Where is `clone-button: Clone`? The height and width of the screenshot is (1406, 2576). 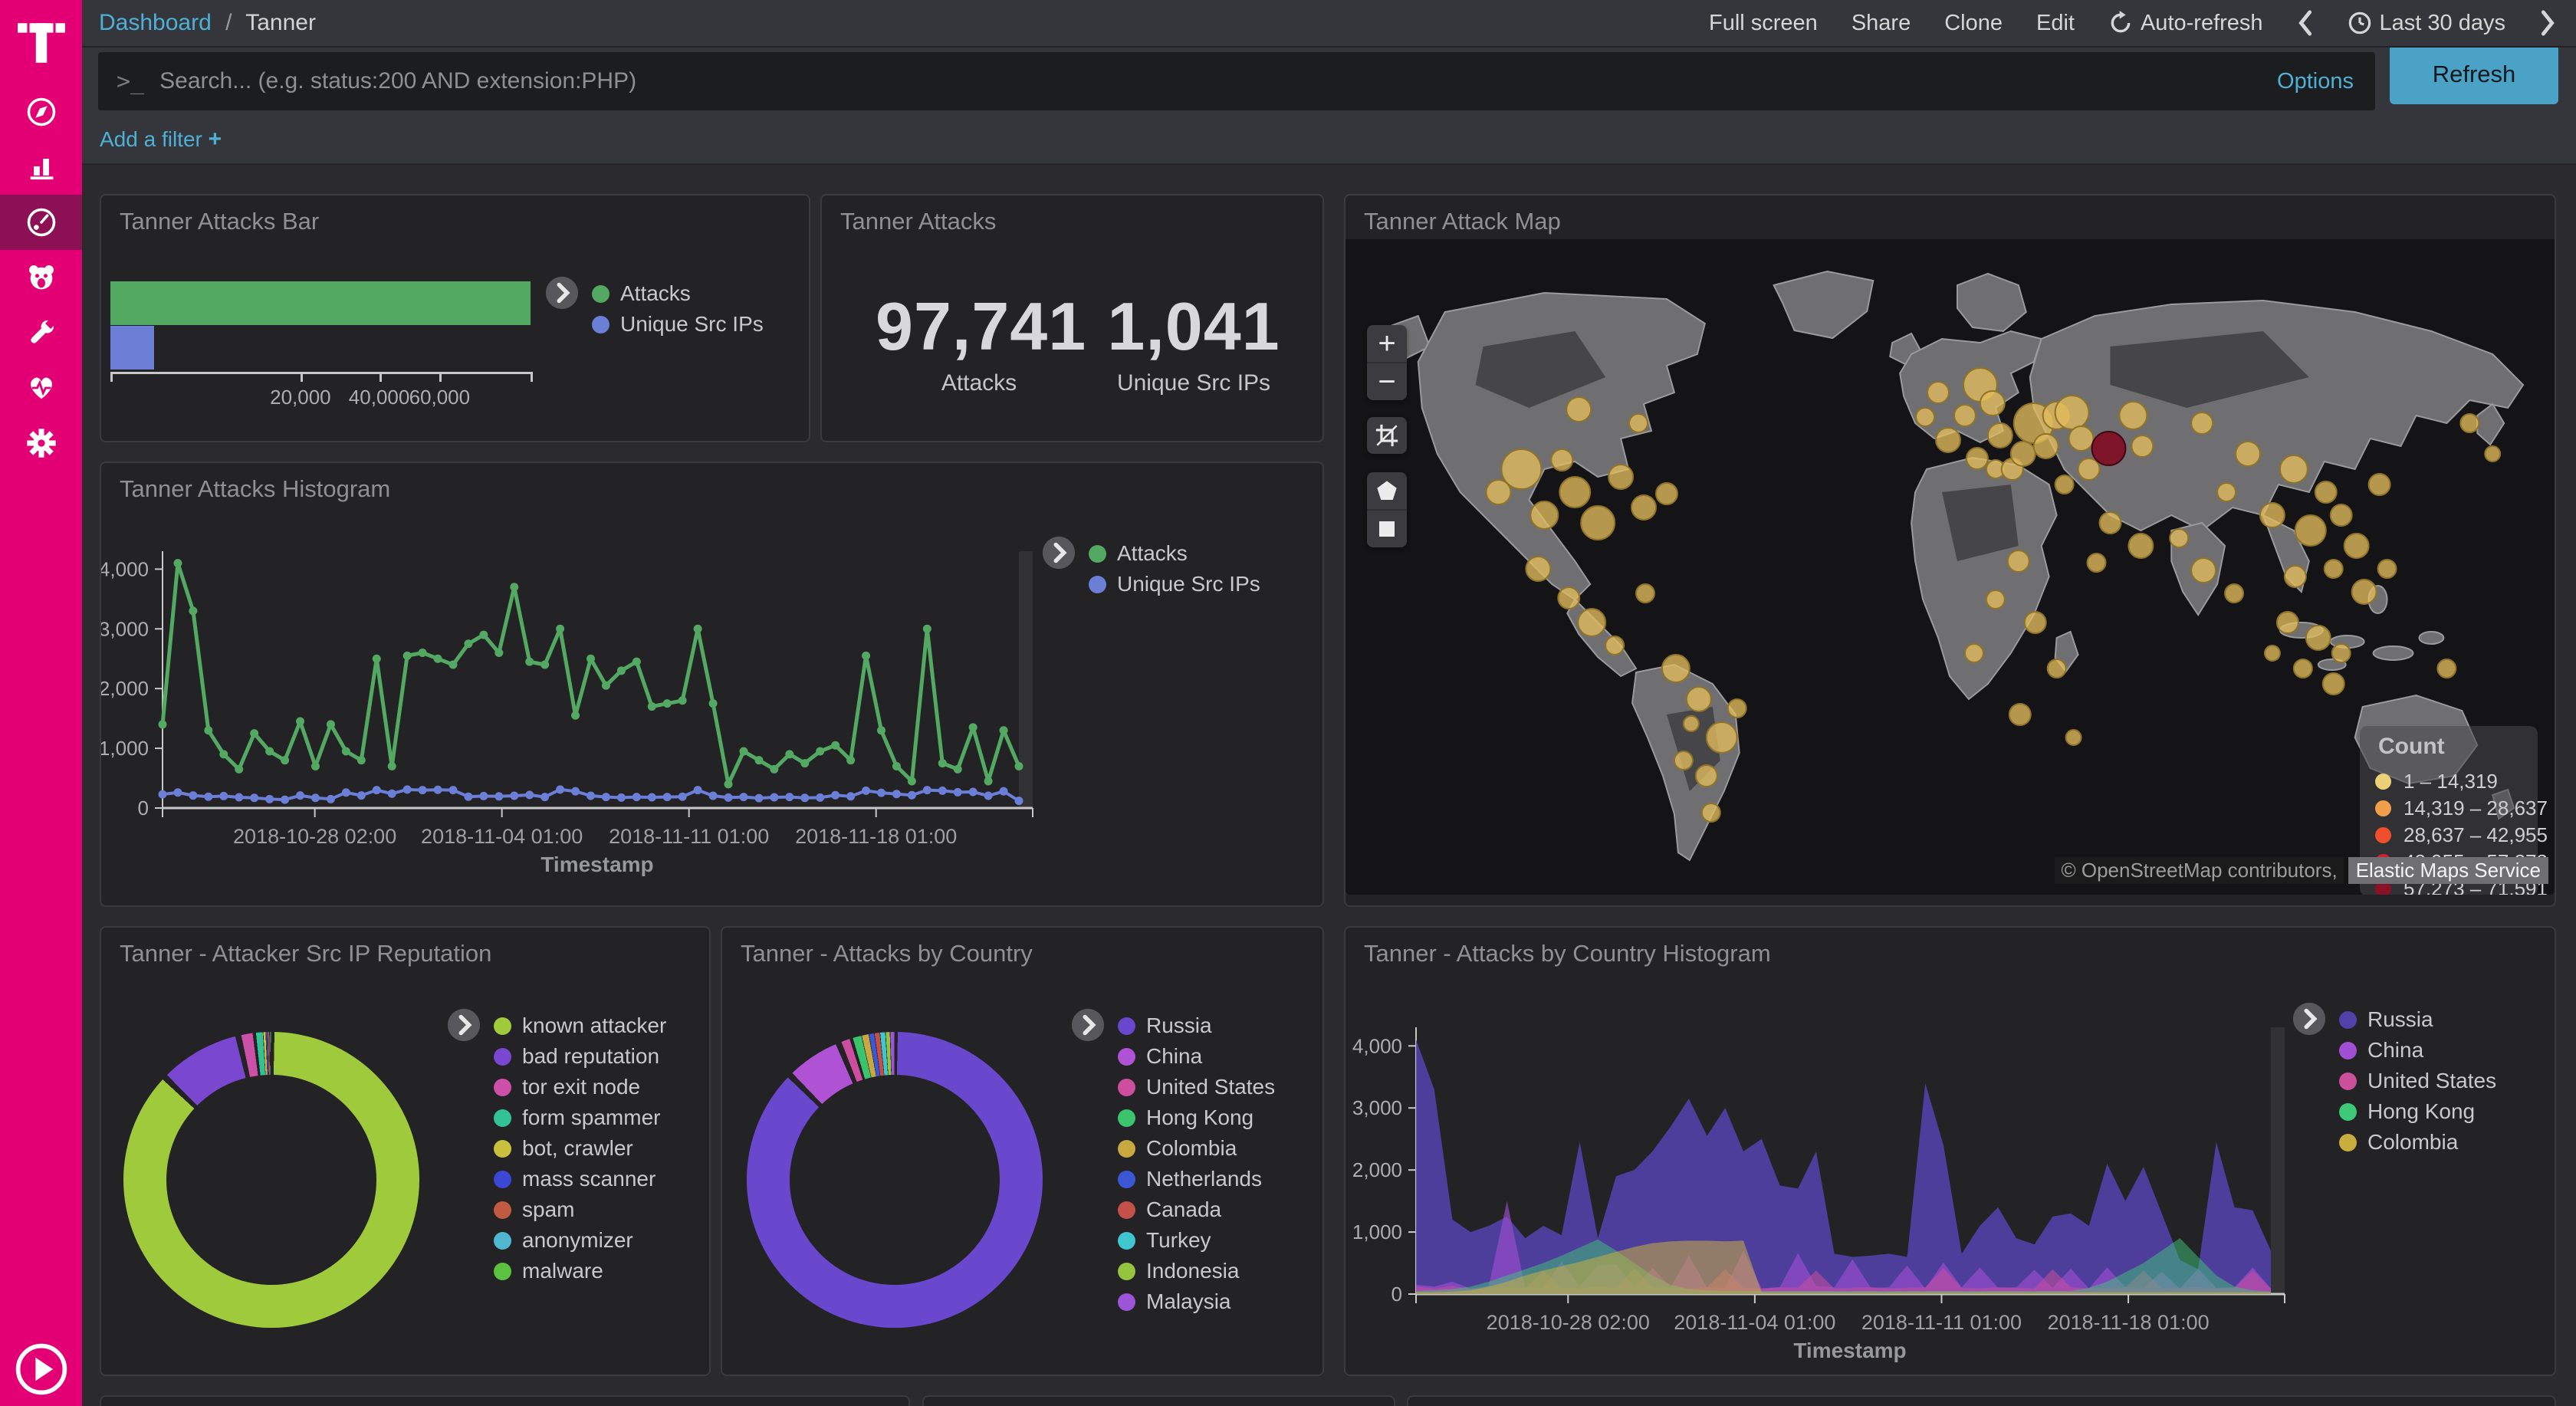 clone-button: Clone is located at coordinates (1973, 23).